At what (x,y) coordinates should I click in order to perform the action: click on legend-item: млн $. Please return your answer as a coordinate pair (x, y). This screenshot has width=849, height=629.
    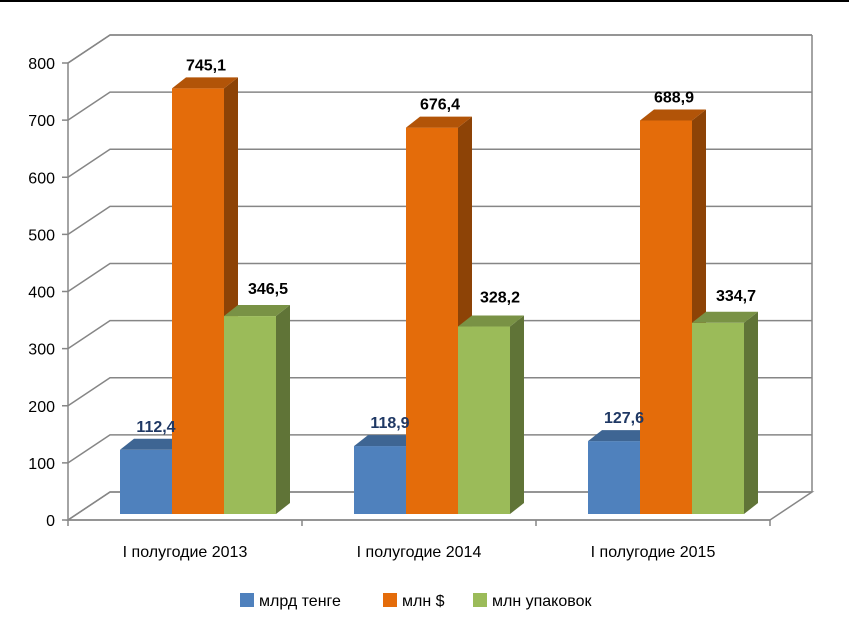
    Looking at the image, I should click on (414, 601).